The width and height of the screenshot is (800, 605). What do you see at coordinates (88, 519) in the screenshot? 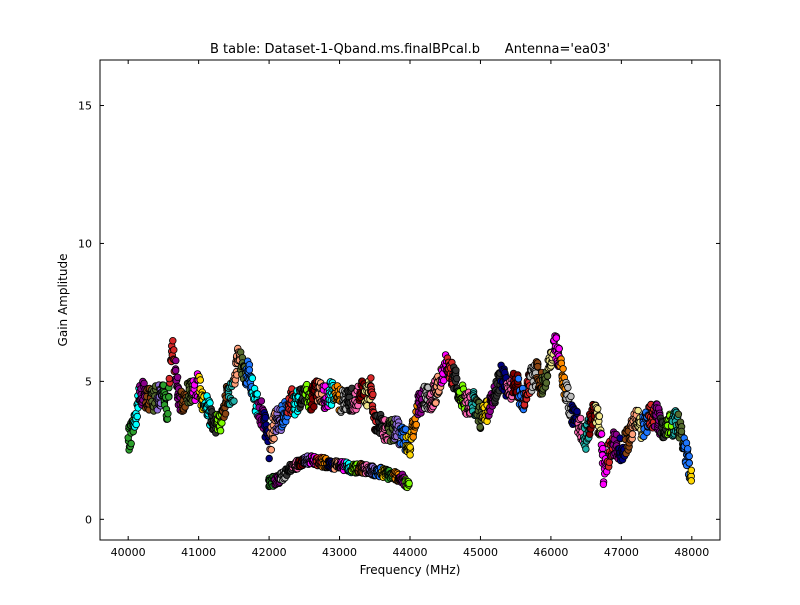
I see `y-tick-label: 0` at bounding box center [88, 519].